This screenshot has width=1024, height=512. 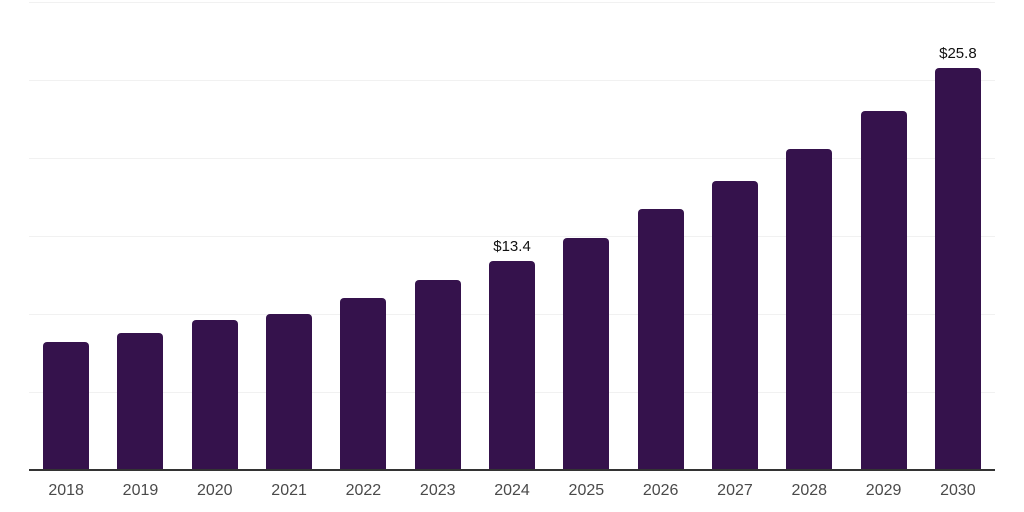 What do you see at coordinates (363, 490) in the screenshot?
I see `x-tick-label: 2022` at bounding box center [363, 490].